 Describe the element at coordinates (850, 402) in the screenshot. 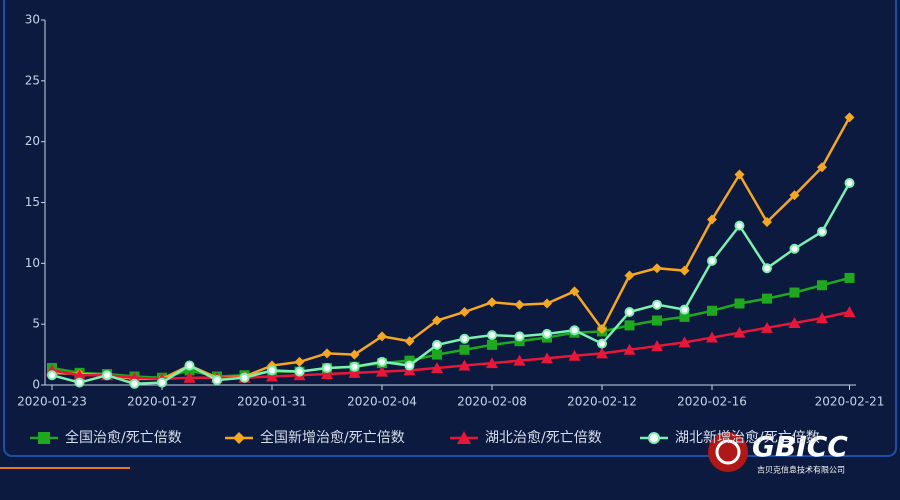

I see `x-tick-label: 2020-02-21` at that location.